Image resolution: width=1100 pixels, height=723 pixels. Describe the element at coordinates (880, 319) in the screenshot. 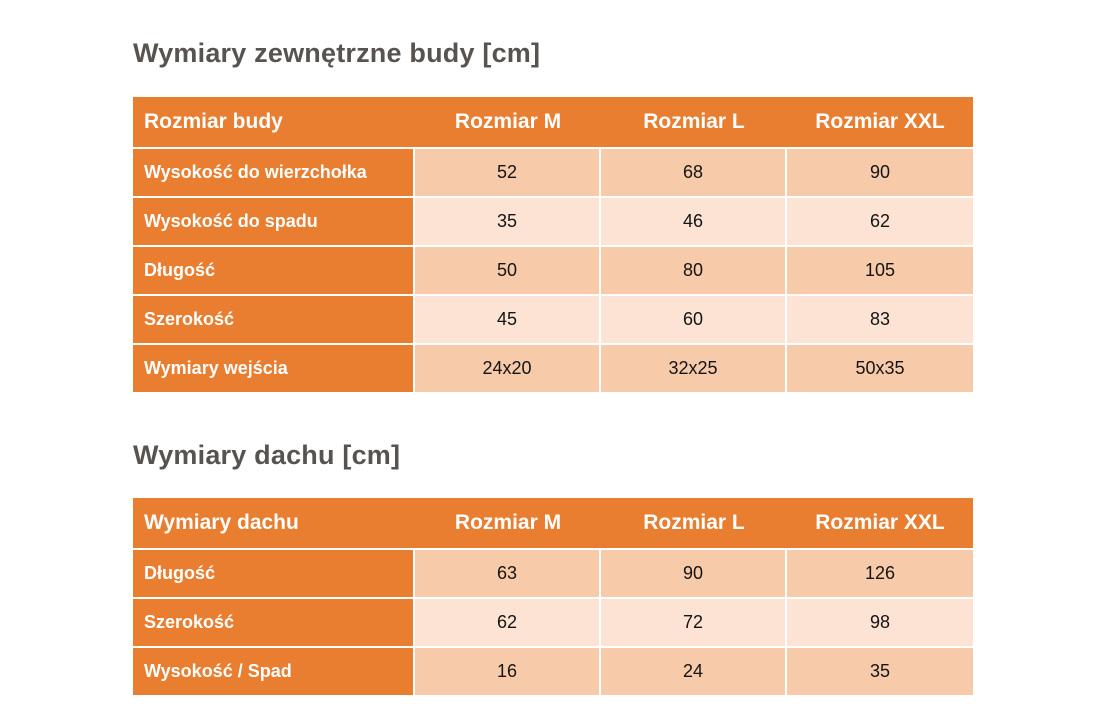

I see `value-cell: 83` at that location.